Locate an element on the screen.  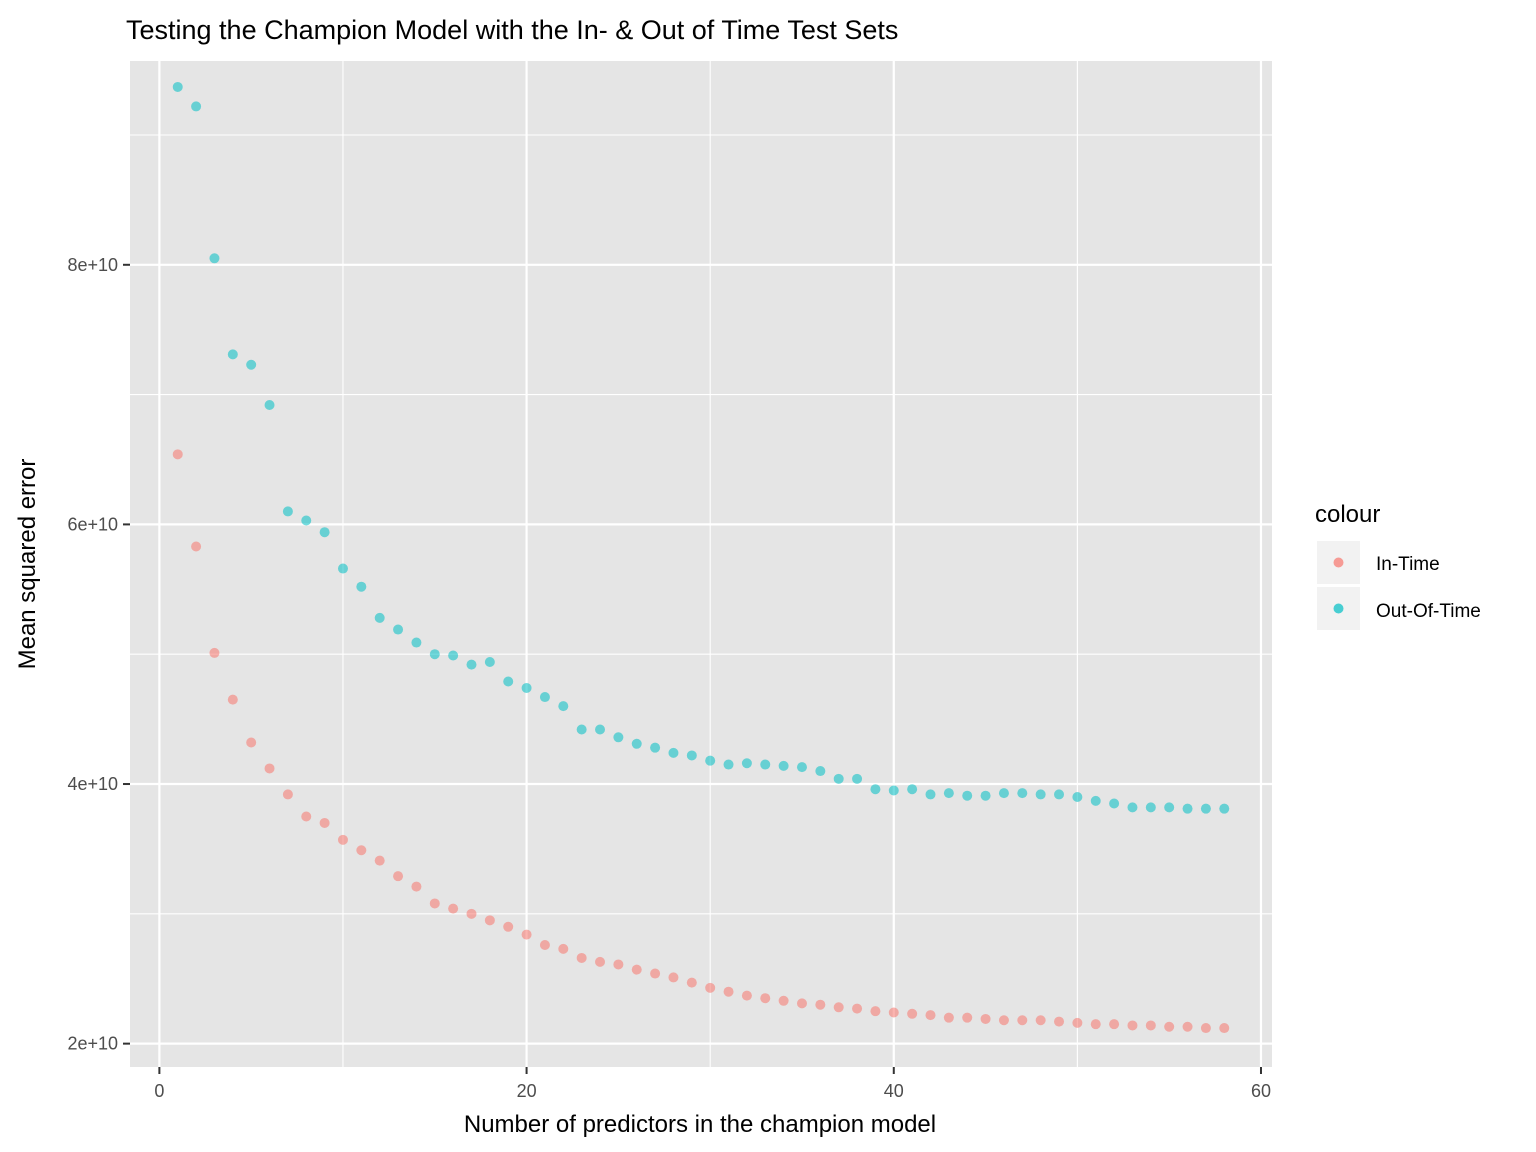
y-tick-label: 2e+10 is located at coordinates (92, 1044).